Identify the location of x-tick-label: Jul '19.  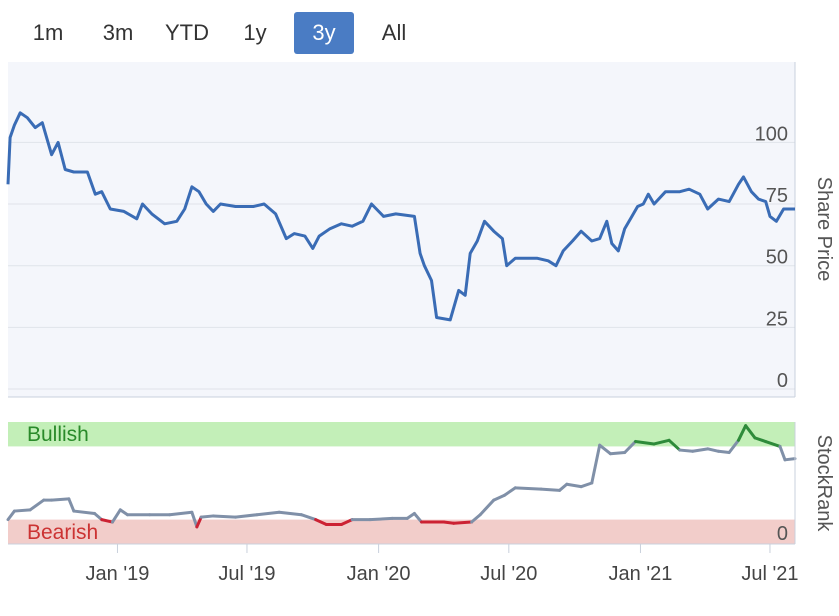
(246, 574).